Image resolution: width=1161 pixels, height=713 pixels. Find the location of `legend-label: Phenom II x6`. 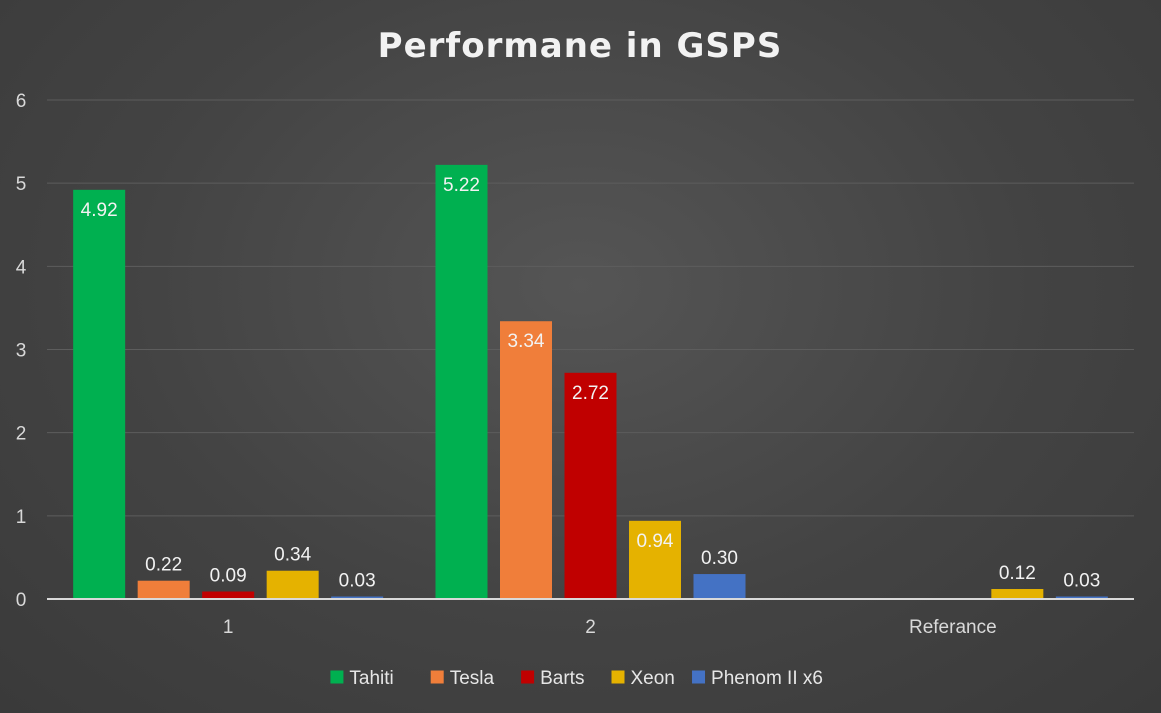

legend-label: Phenom II x6 is located at coordinates (767, 678).